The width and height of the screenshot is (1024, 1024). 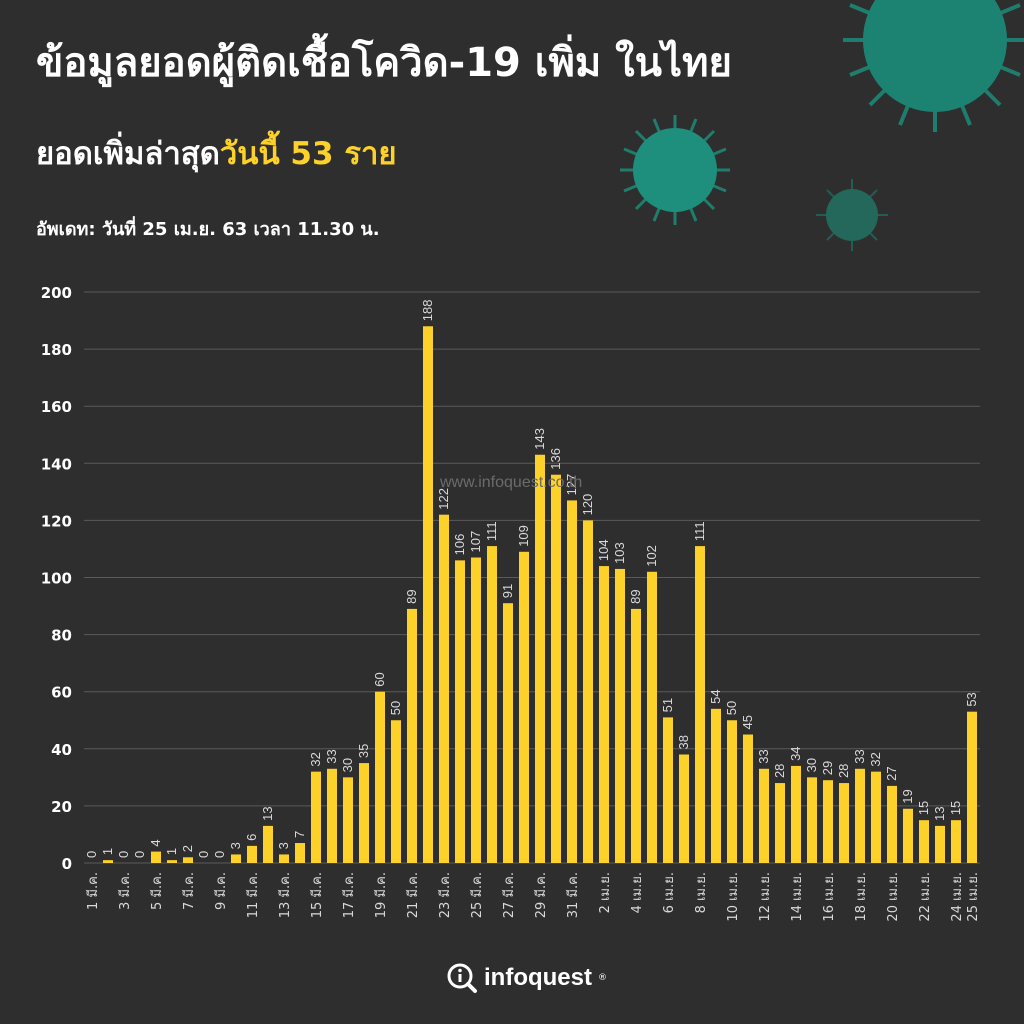 What do you see at coordinates (56, 521) in the screenshot?
I see `y-tick-label: 120` at bounding box center [56, 521].